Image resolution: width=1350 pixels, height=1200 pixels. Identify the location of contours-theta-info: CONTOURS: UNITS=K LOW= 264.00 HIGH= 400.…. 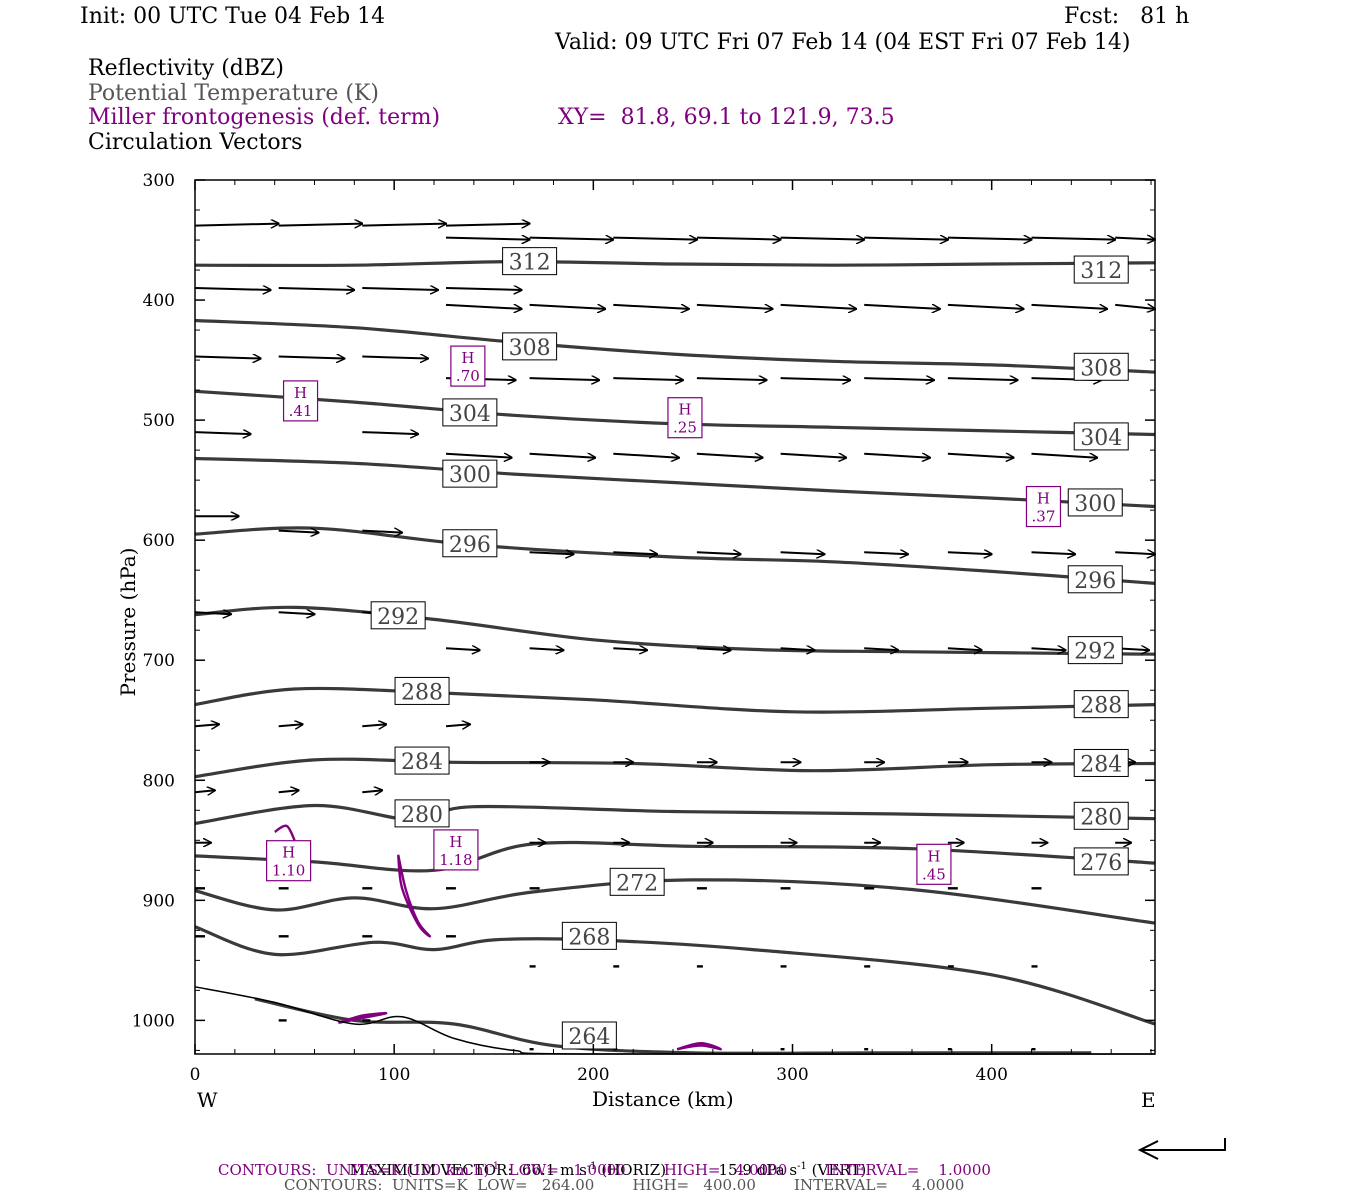
(624, 1185).